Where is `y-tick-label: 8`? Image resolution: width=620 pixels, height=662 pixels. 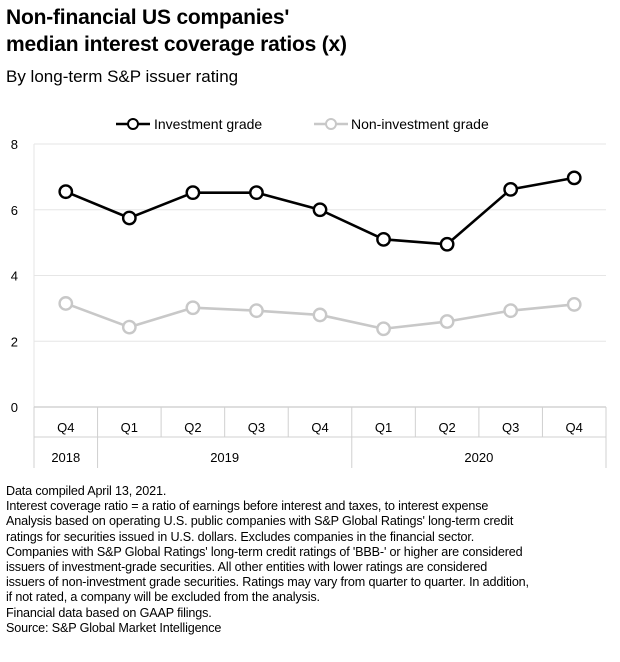 y-tick-label: 8 is located at coordinates (14, 144).